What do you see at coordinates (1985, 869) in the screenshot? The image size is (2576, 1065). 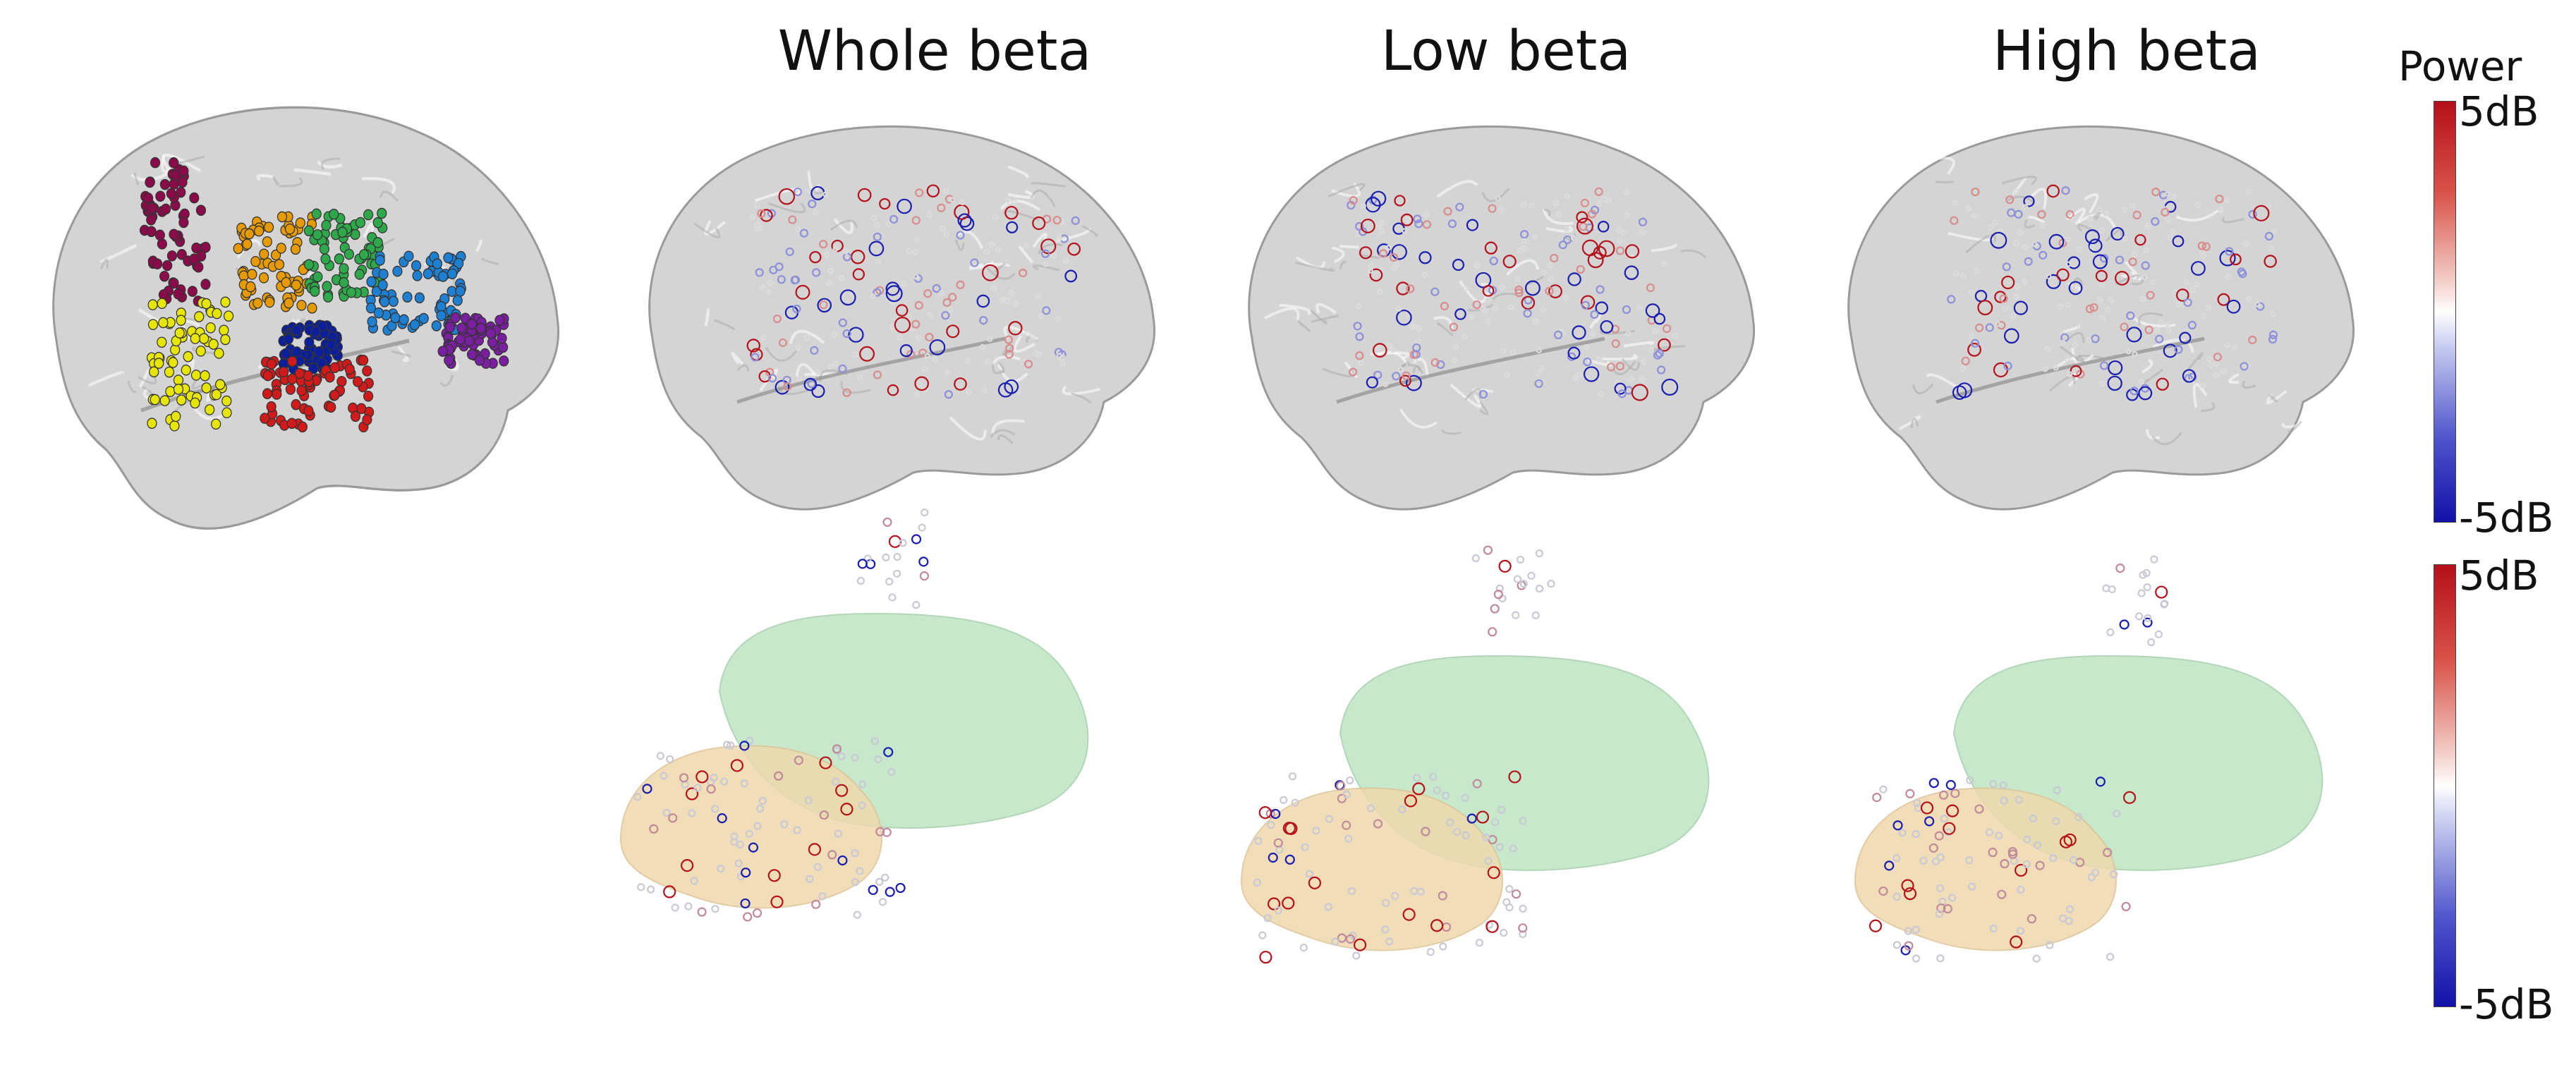 I see `tan-structure` at bounding box center [1985, 869].